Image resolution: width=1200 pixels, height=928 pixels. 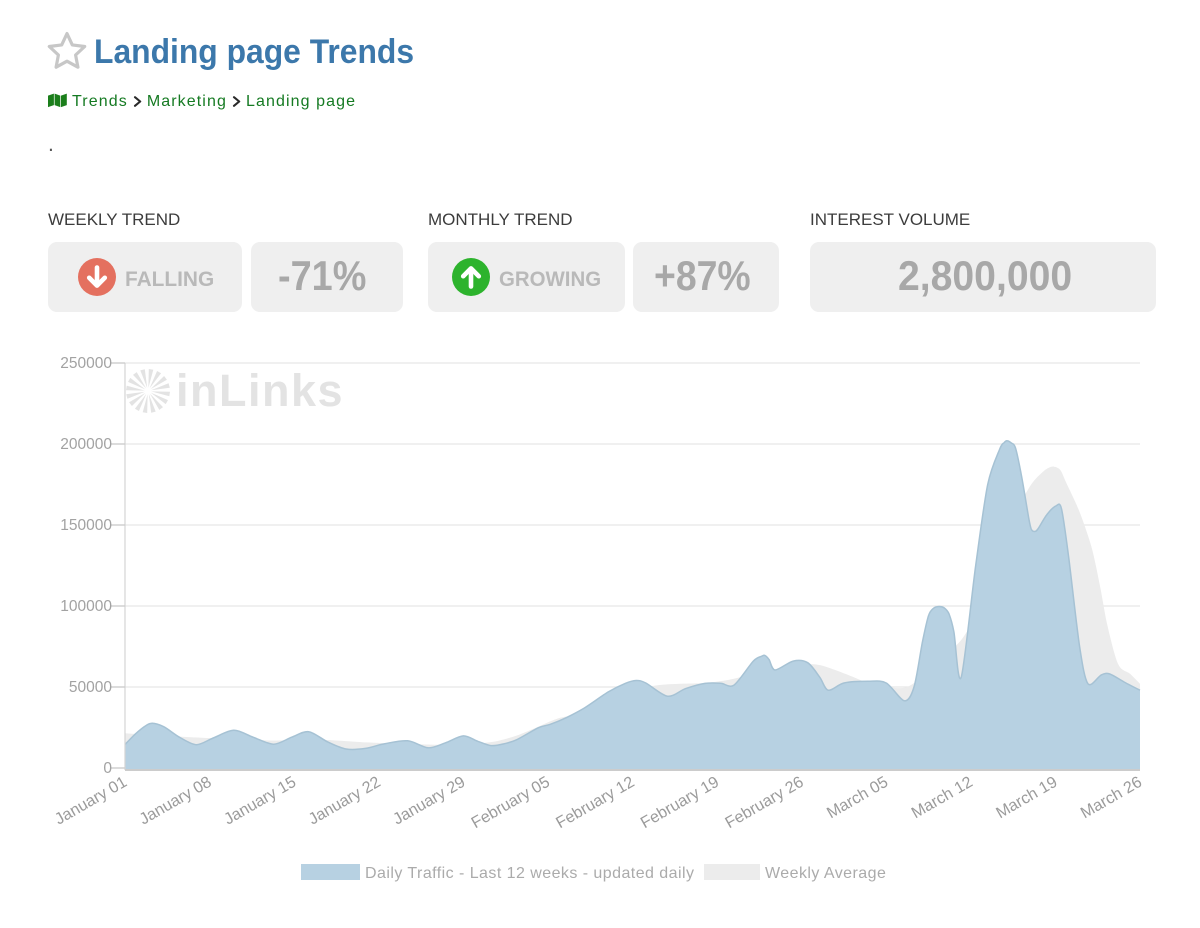 I want to click on svg-text: 50000, so click(x=90, y=687).